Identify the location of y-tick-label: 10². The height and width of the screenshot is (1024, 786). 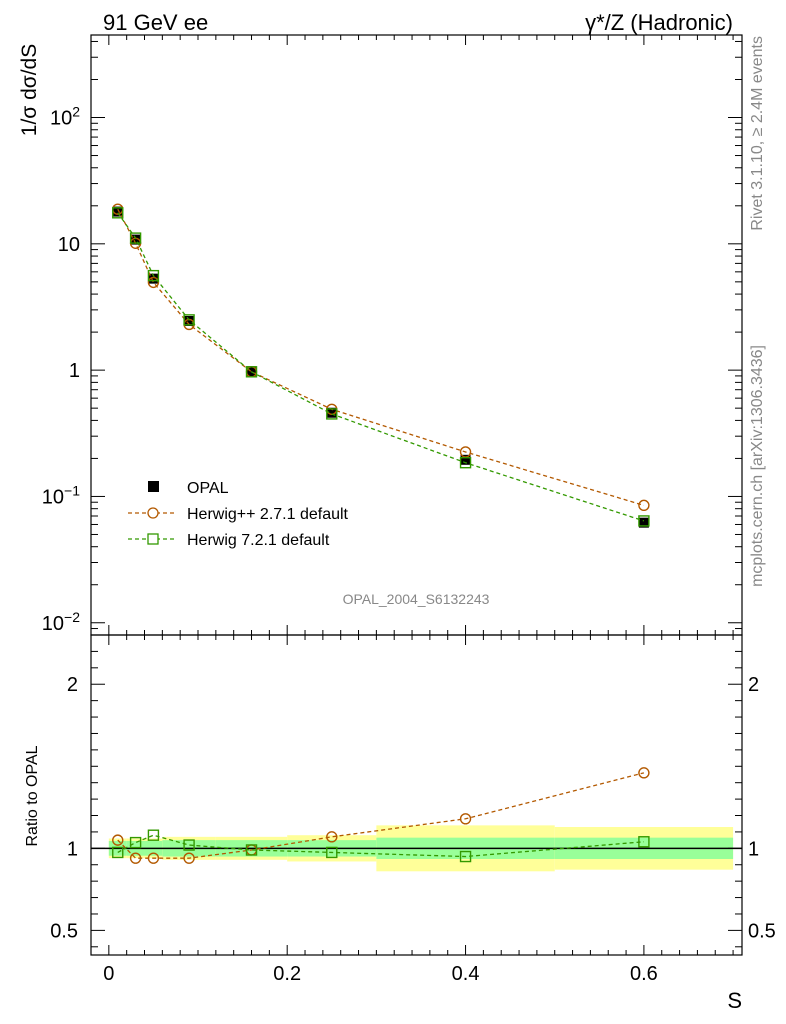
(65, 117).